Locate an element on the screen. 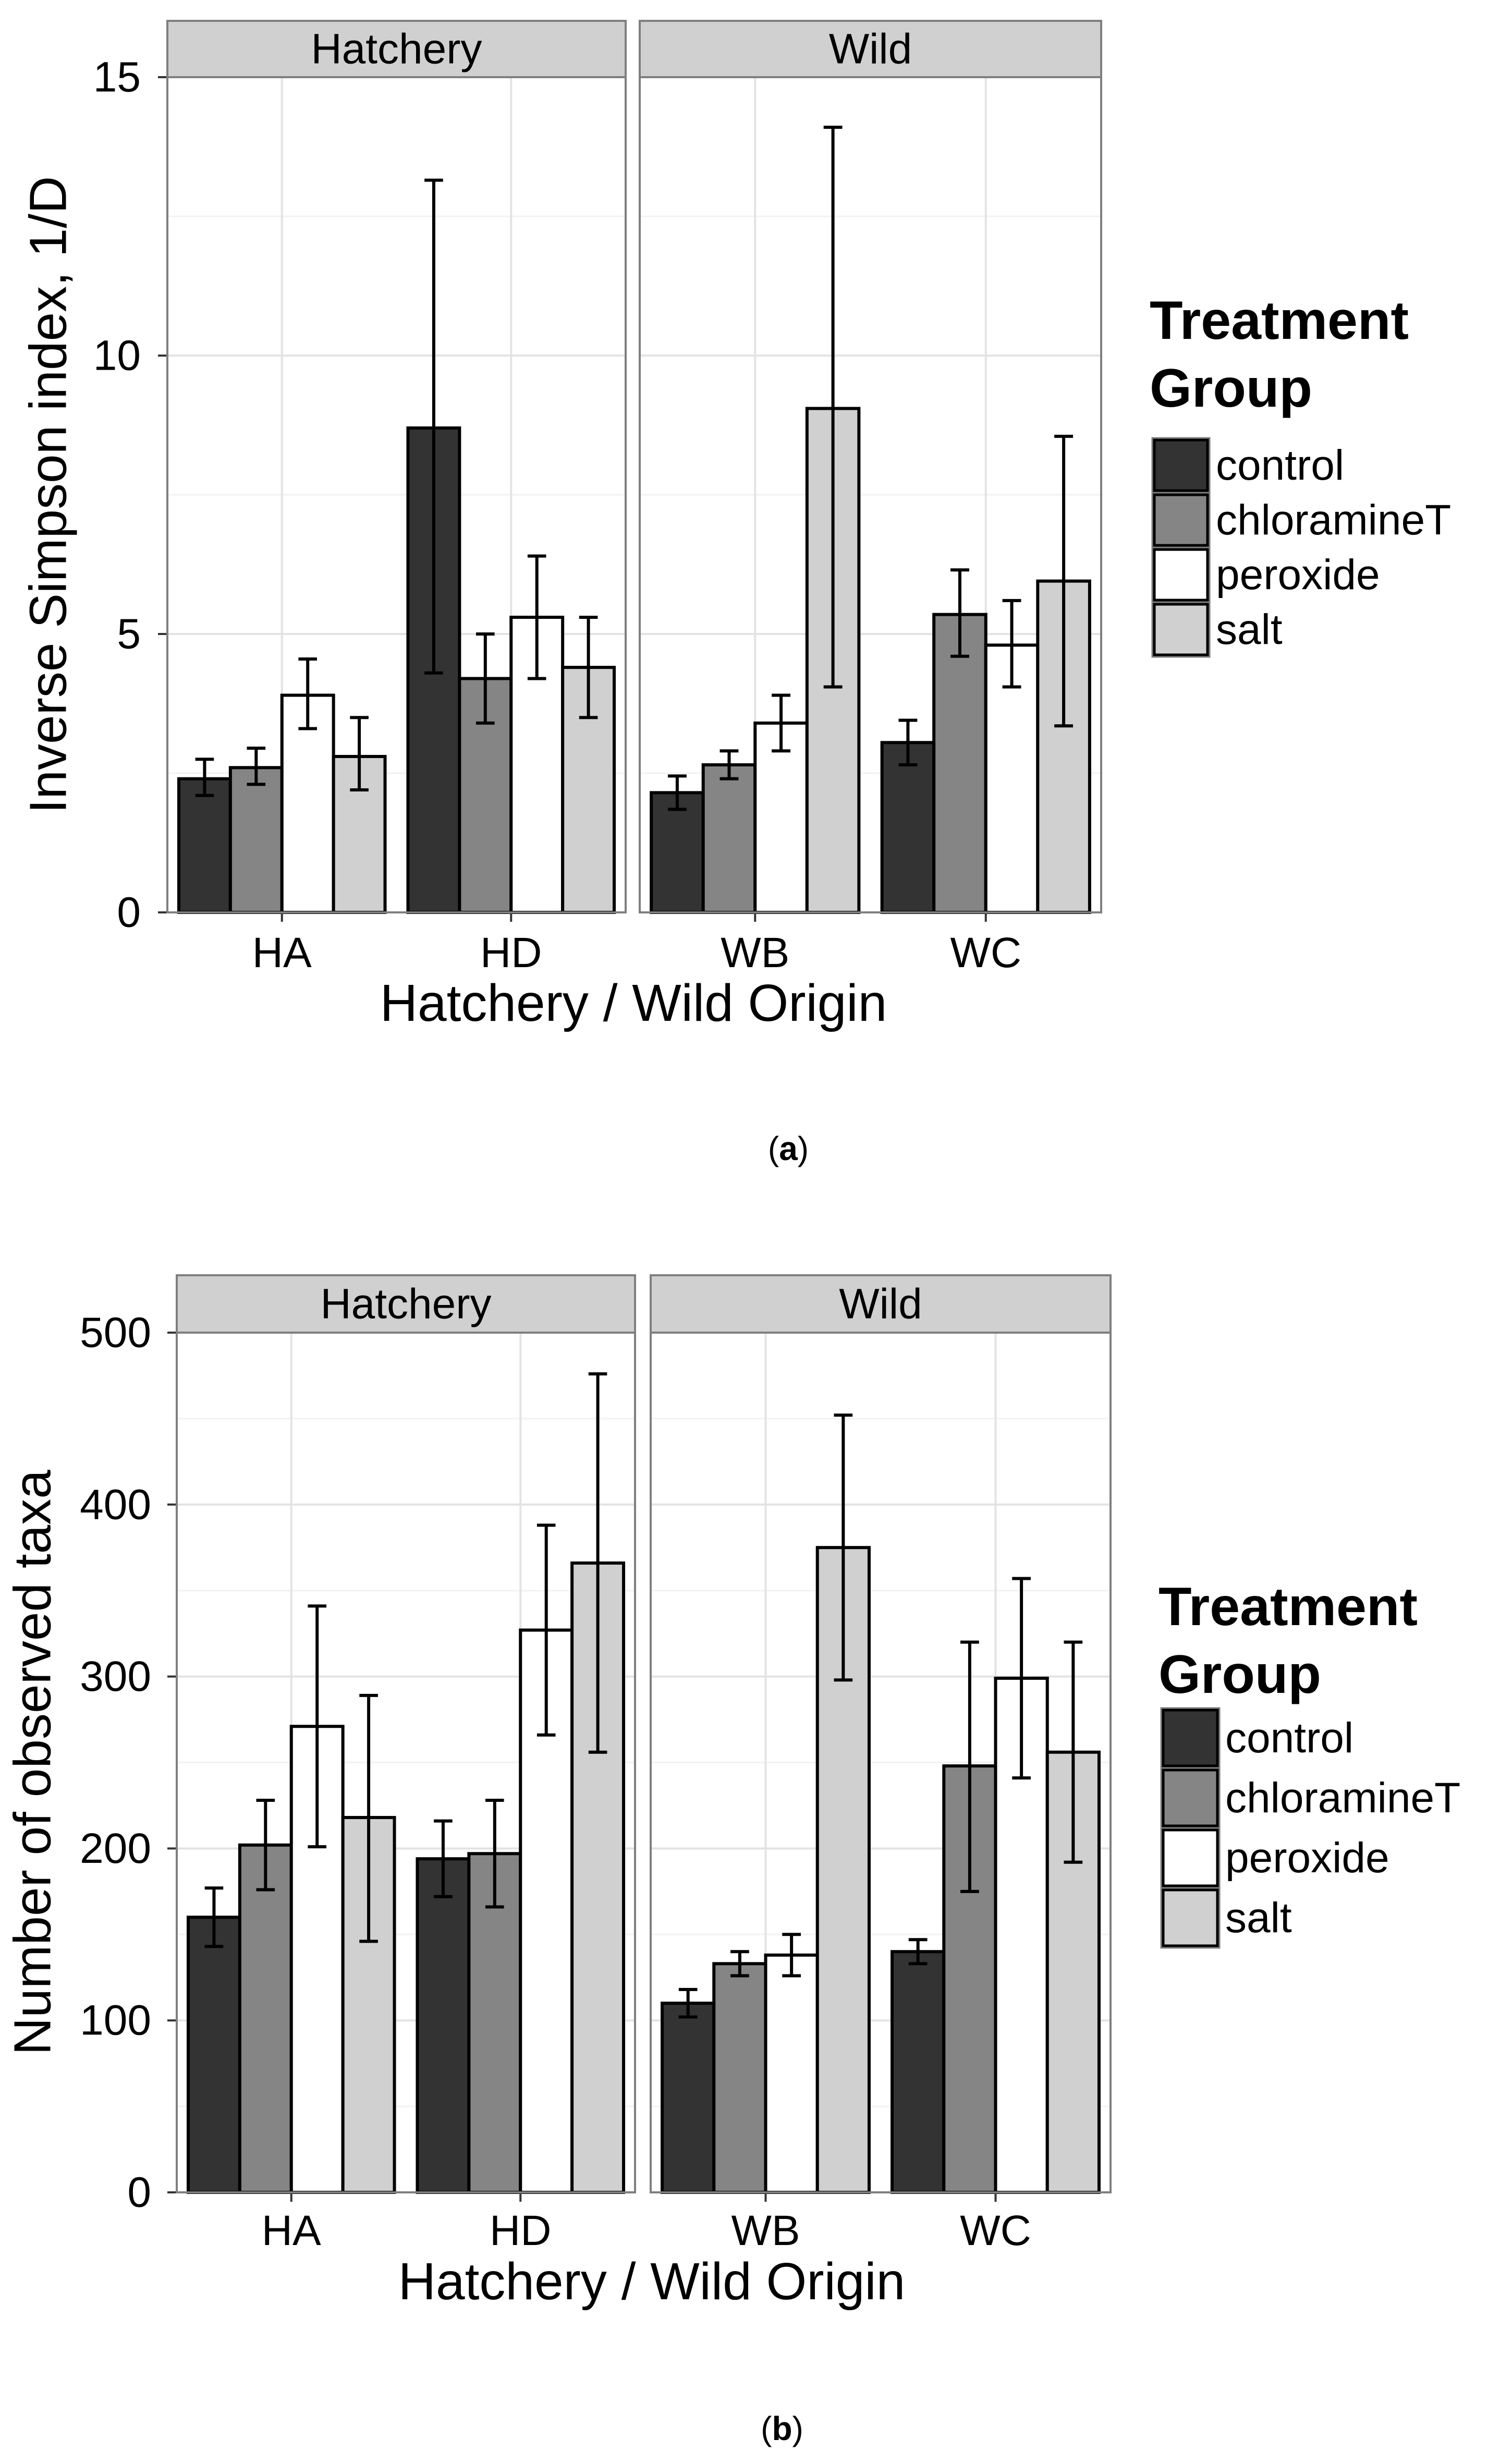 This screenshot has width=1512, height=2464. y-tick-label: 10 is located at coordinates (117, 356).